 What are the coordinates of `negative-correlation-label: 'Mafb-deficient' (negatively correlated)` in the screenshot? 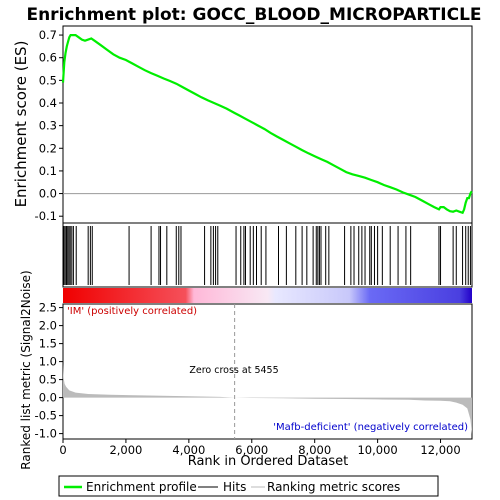 It's located at (370, 427).